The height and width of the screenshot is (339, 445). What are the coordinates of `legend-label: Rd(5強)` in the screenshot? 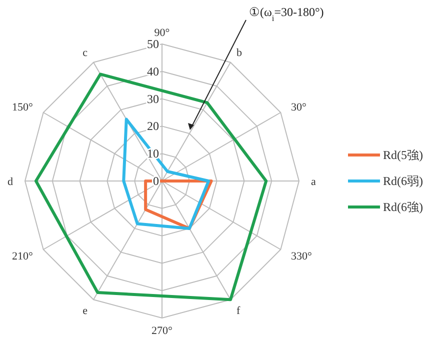 It's located at (403, 155).